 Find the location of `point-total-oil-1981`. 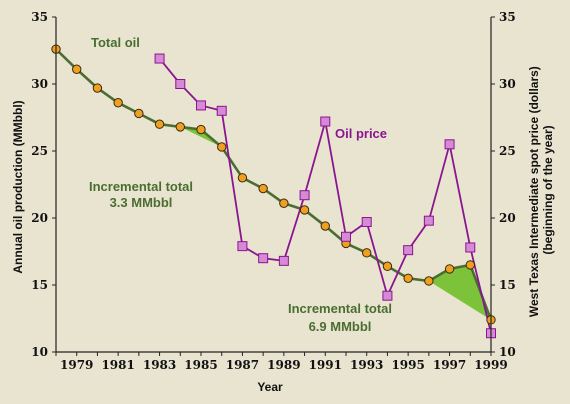

point-total-oil-1981 is located at coordinates (118, 103).